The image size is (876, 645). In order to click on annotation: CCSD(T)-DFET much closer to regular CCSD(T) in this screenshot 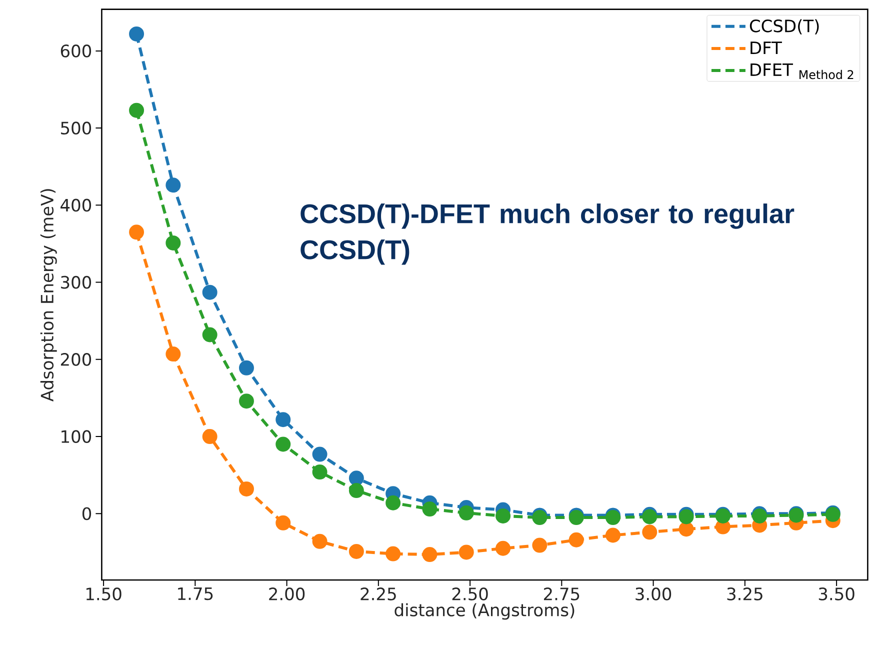, I will do `click(547, 234)`.